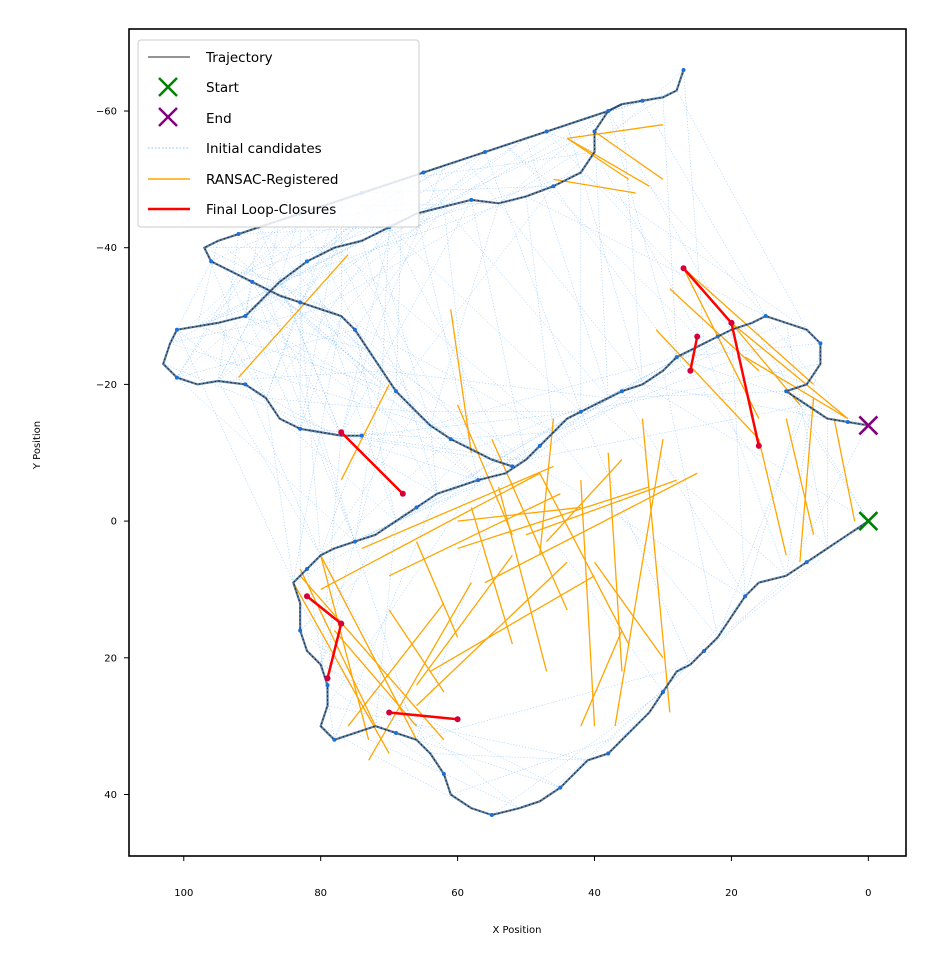 The width and height of the screenshot is (935, 968). Describe the element at coordinates (731, 893) in the screenshot. I see `x-tick-label: 20` at that location.